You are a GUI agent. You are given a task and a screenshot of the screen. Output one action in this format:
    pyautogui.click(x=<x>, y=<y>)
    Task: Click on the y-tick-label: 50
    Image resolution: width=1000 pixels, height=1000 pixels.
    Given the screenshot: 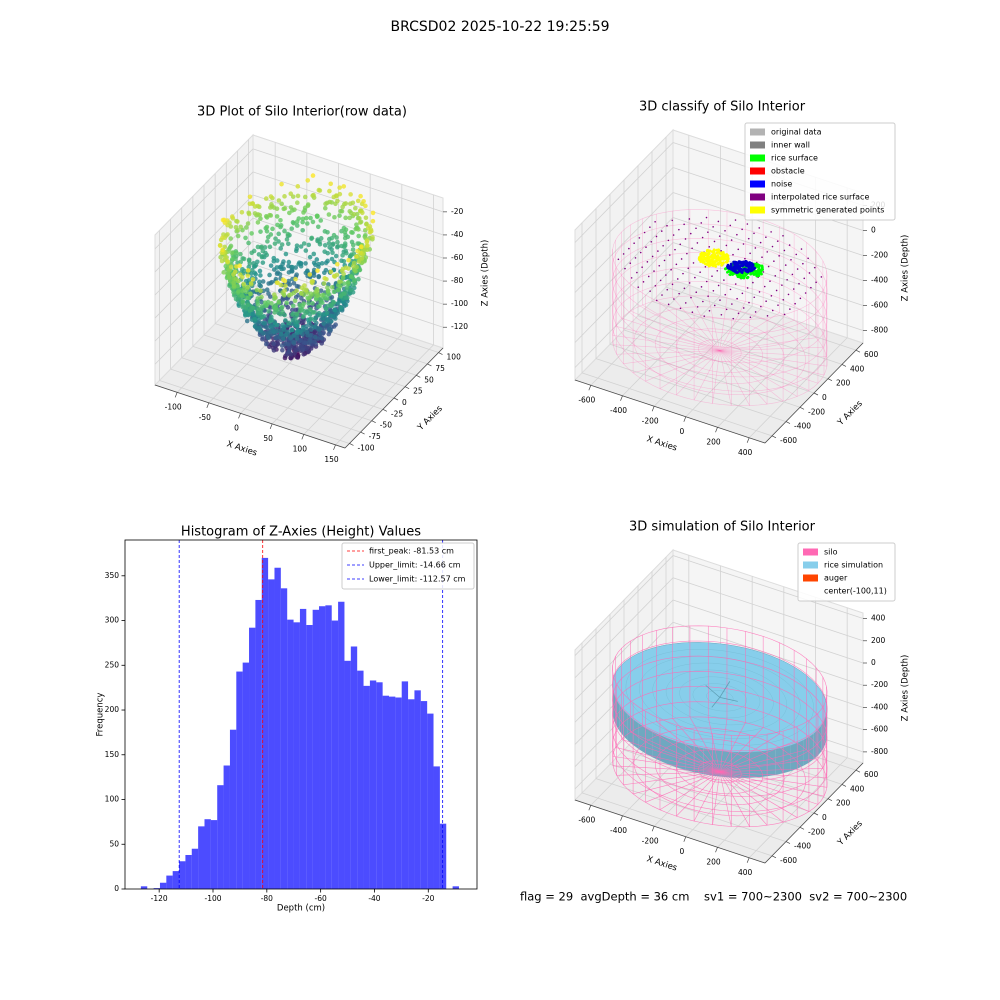 What is the action you would take?
    pyautogui.click(x=114, y=843)
    